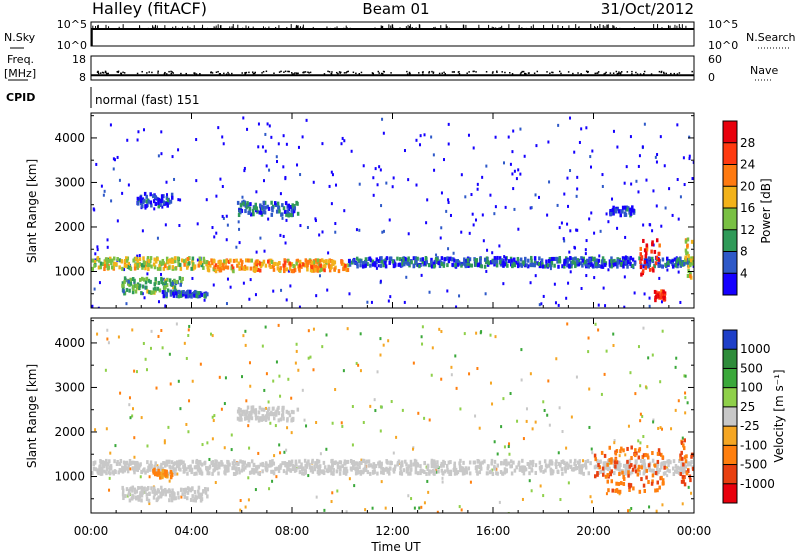  Describe the element at coordinates (730, 175) in the screenshot. I see `colorbar-segment` at that location.